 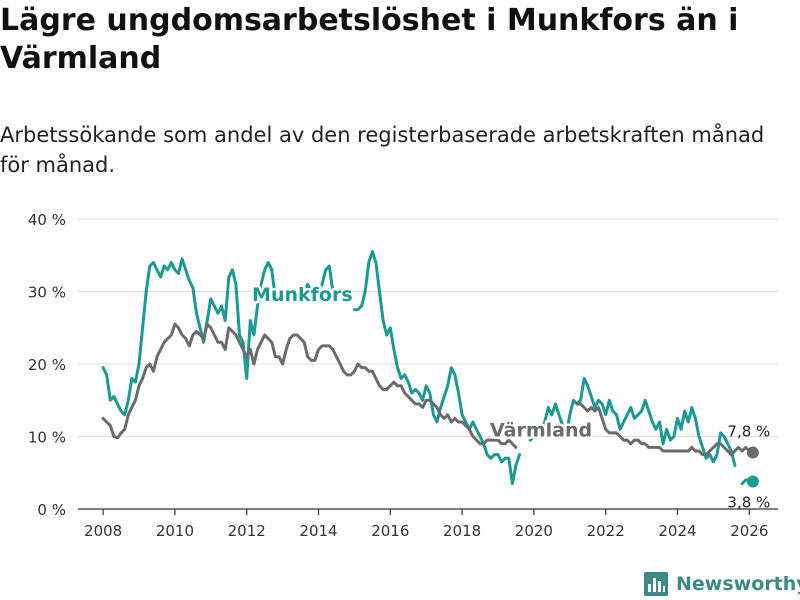 I want to click on x-tick-label: 2010, so click(x=175, y=531).